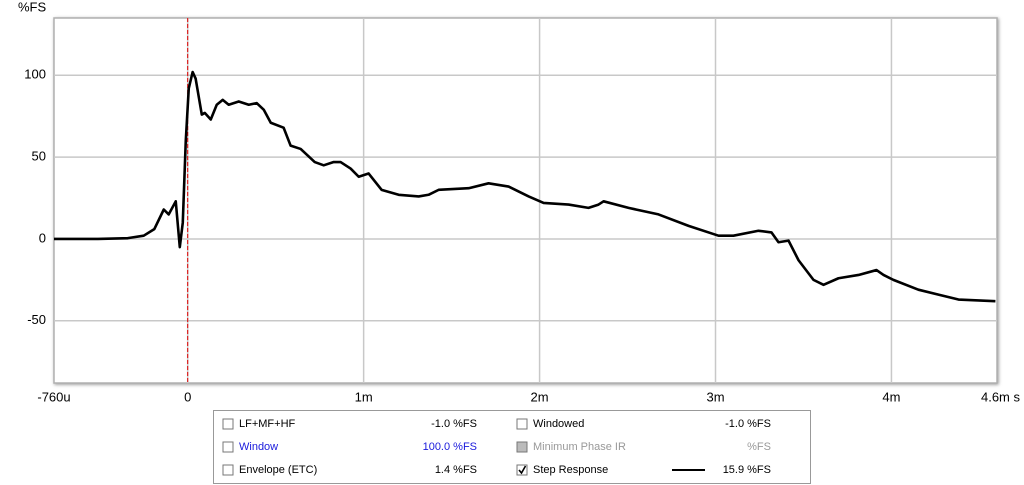 This screenshot has width=1024, height=485. Describe the element at coordinates (579, 447) in the screenshot. I see `legend-label: Minimum Phase IR` at that location.